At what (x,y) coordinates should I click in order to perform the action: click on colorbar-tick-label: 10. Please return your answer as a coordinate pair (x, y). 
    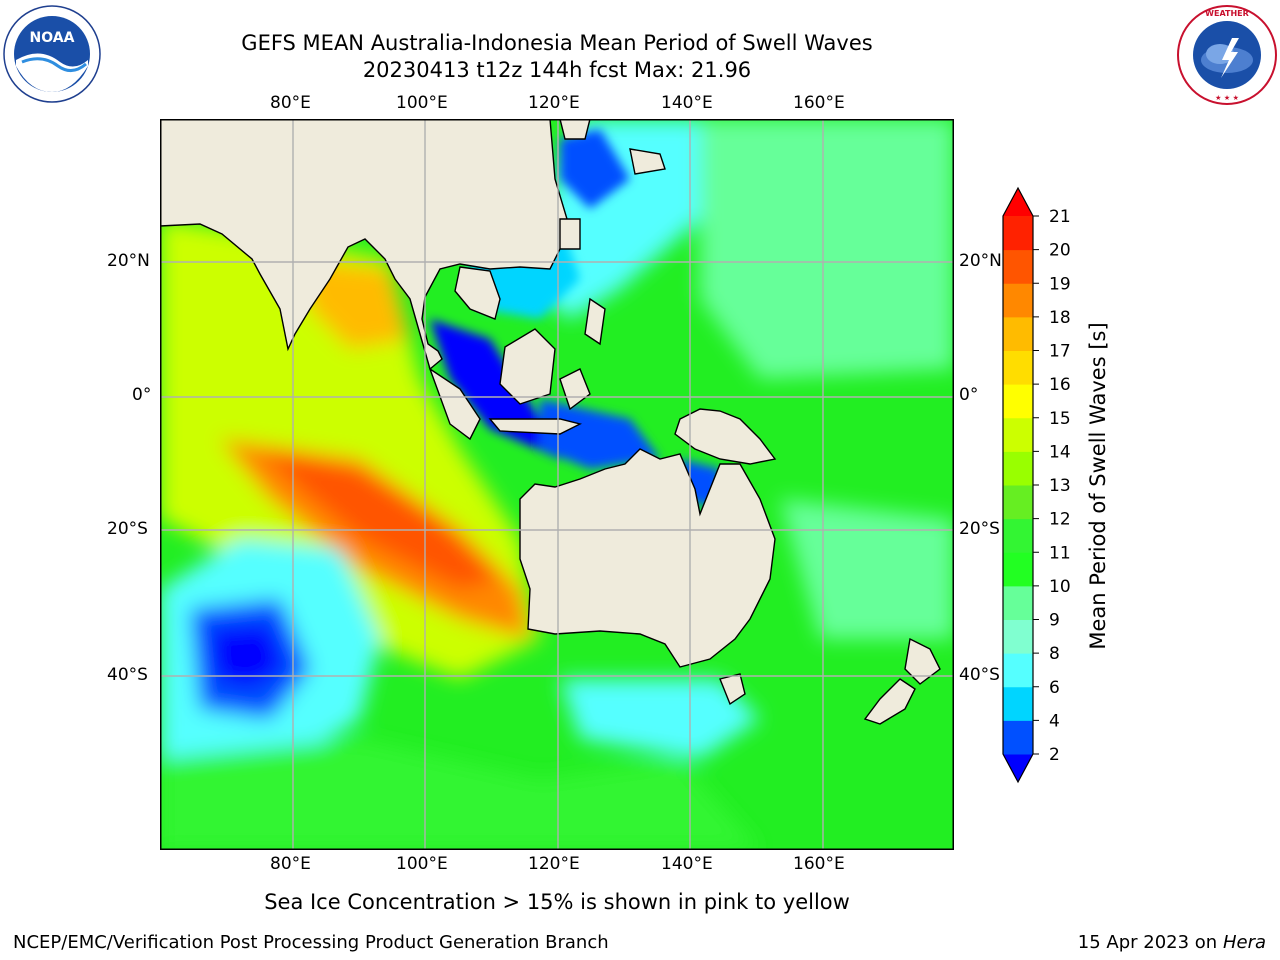
    Looking at the image, I should click on (1060, 587).